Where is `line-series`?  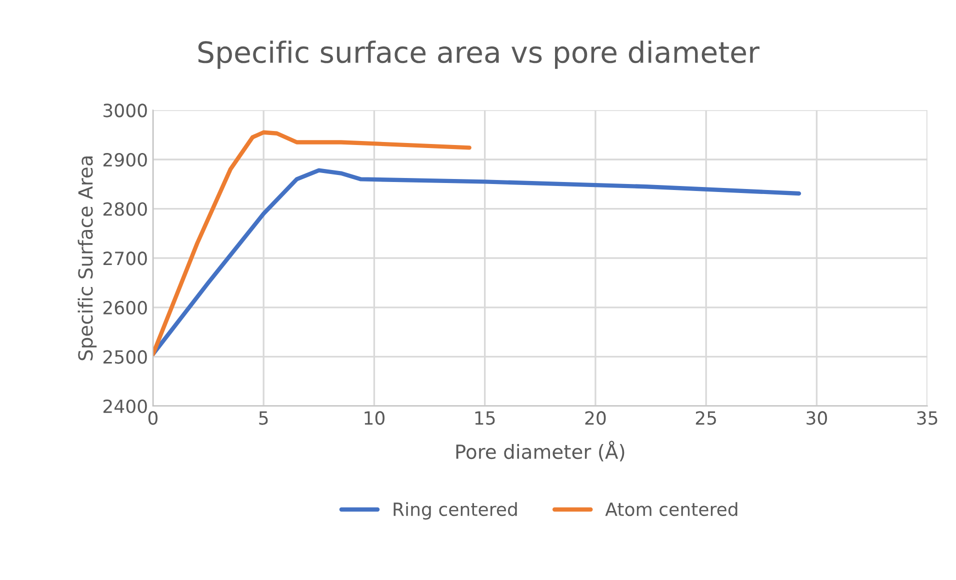 line-series is located at coordinates (312, 243).